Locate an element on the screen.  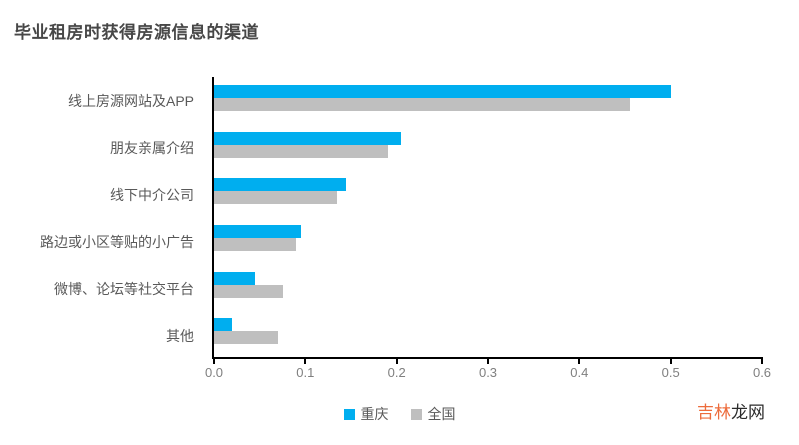
x-tick-label-3: 0.3 is located at coordinates (488, 372).